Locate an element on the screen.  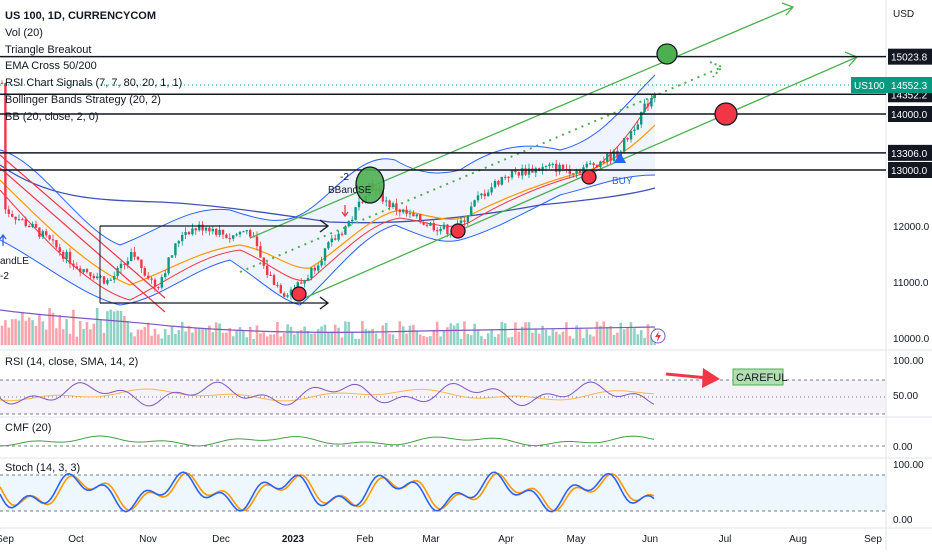
rsi-pane-label: RSI (14, close, SMA, 14, 2) is located at coordinates (72, 362).